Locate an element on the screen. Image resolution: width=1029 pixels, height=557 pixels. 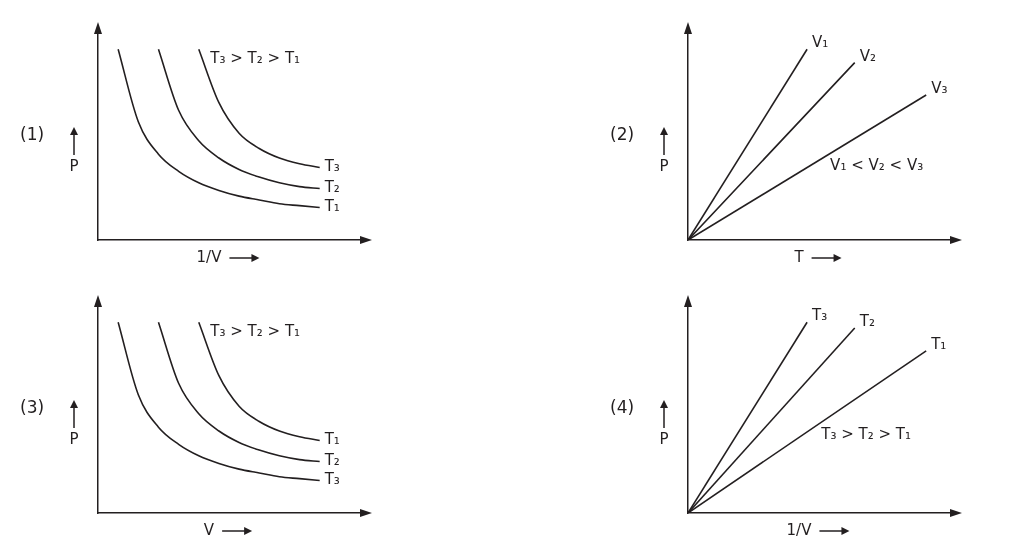
text: (1) is located at coordinates (32, 134).